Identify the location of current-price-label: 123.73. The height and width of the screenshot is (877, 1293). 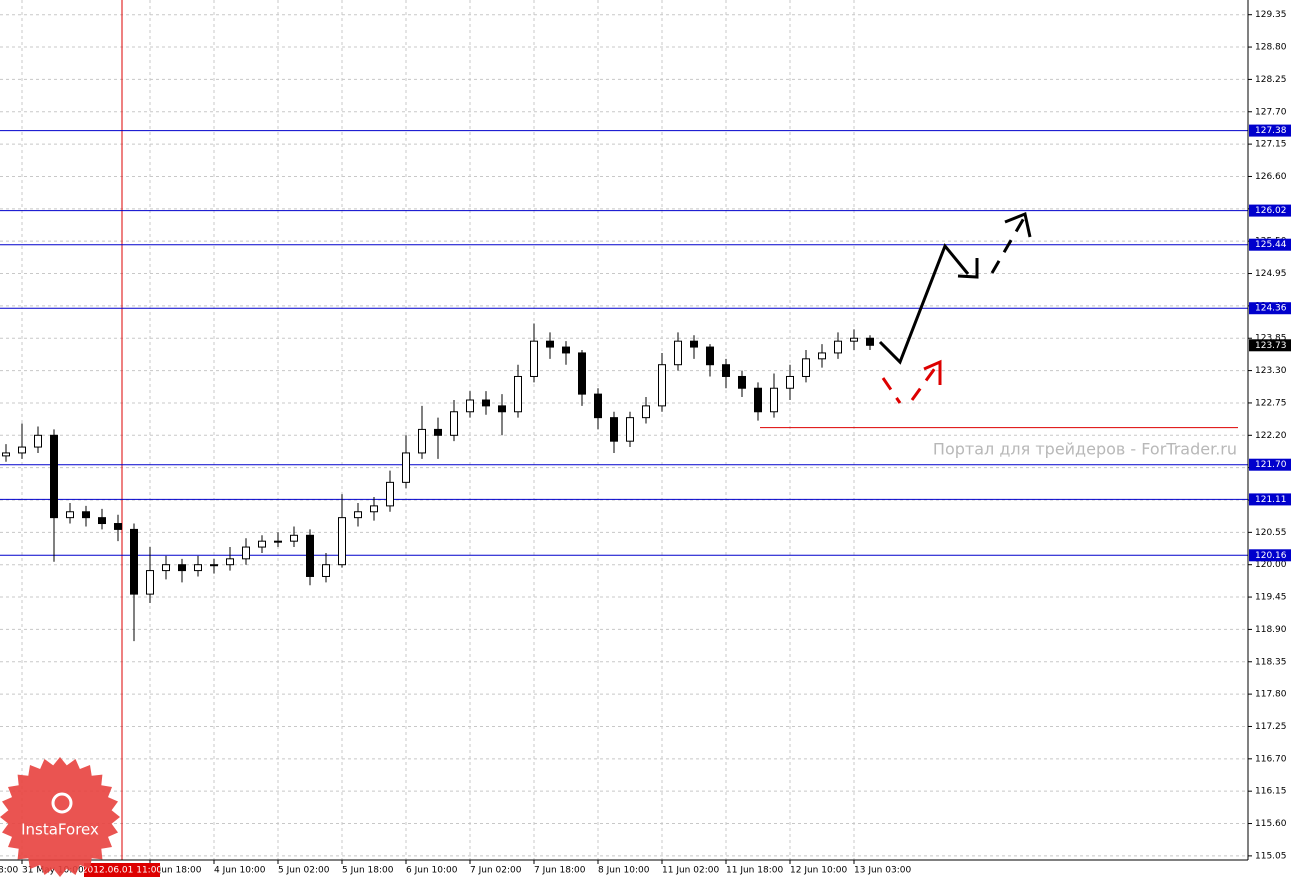
(1271, 346).